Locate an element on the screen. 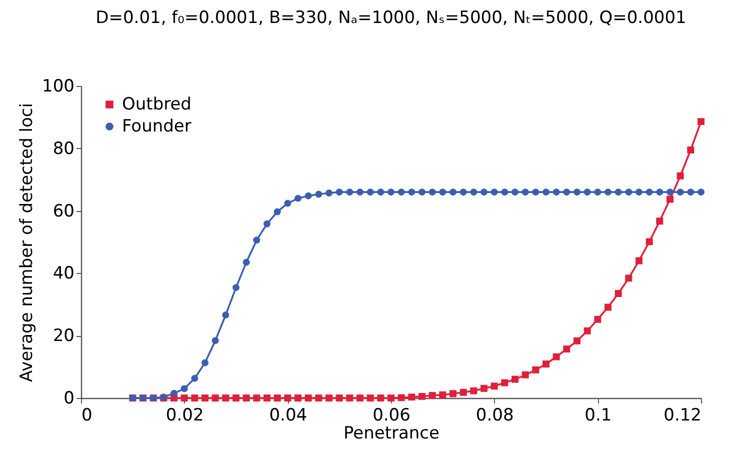 The height and width of the screenshot is (455, 746). x-tick-label: 0.02 is located at coordinates (185, 416).